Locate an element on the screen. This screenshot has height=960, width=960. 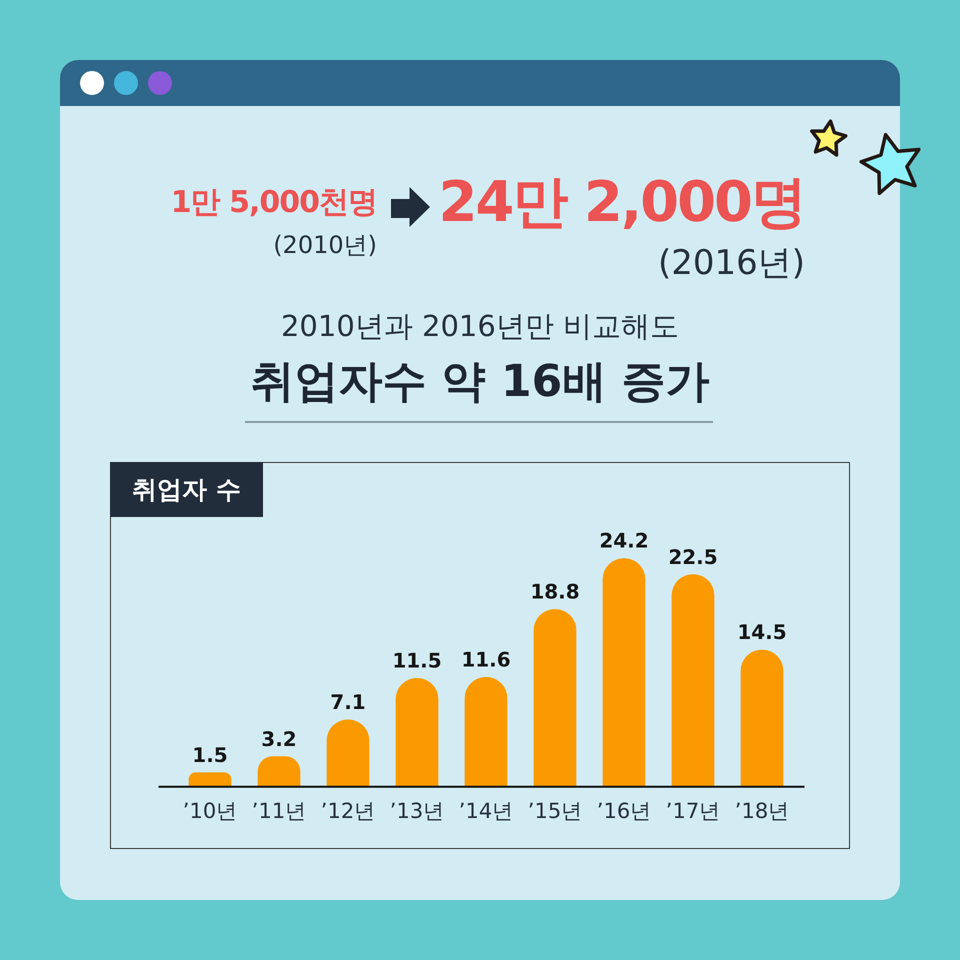
data-label: 18.8 is located at coordinates (555, 592).